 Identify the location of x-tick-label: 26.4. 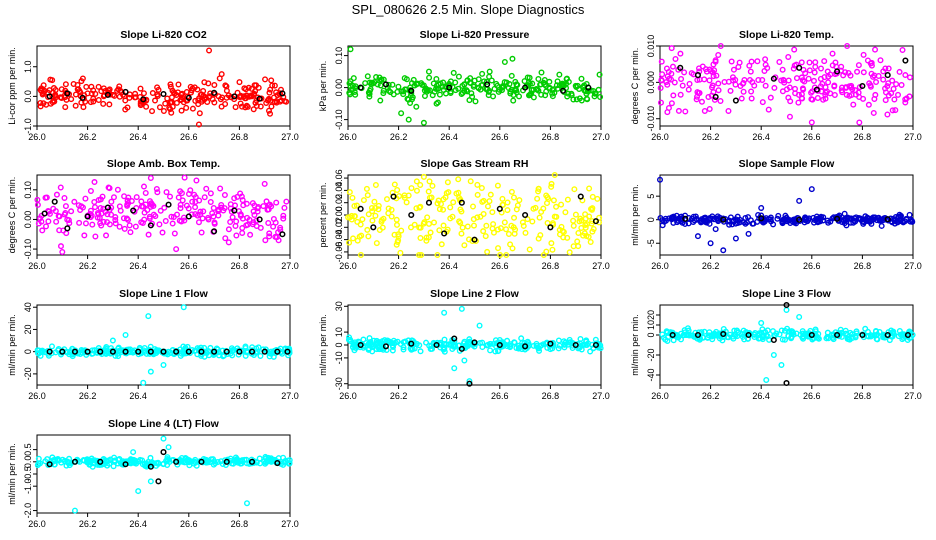
(761, 137).